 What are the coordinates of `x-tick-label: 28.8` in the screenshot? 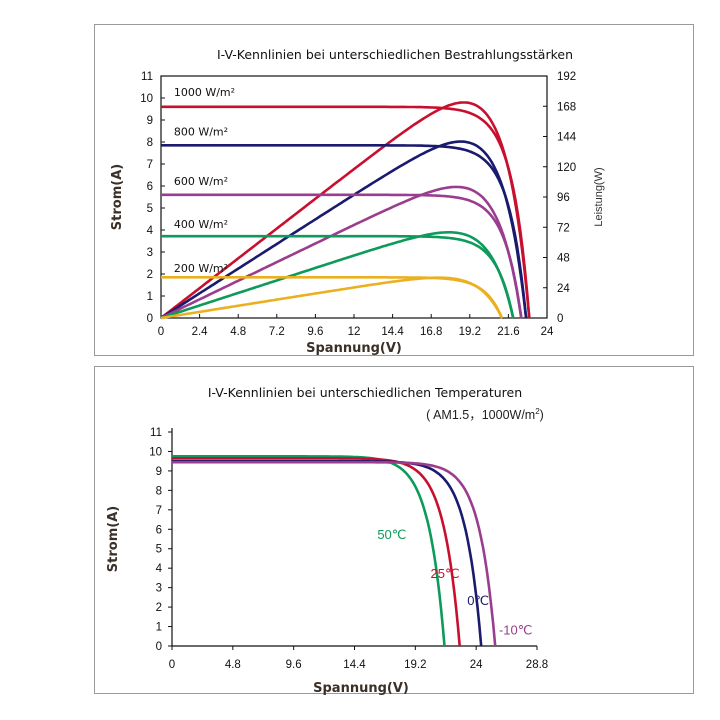 It's located at (537, 665).